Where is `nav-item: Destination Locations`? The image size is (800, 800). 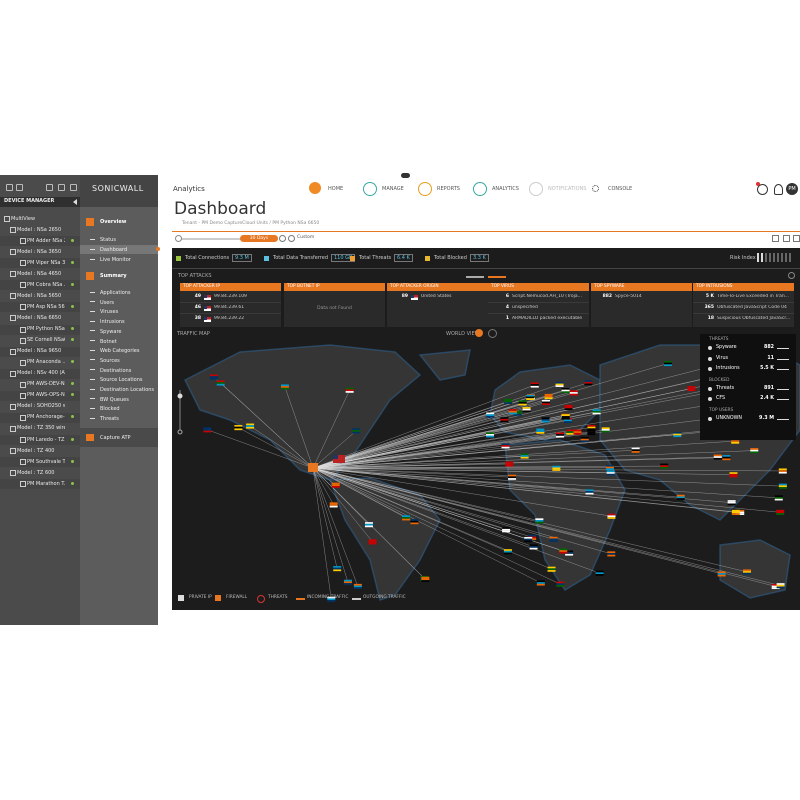 nav-item: Destination Locations is located at coordinates (127, 390).